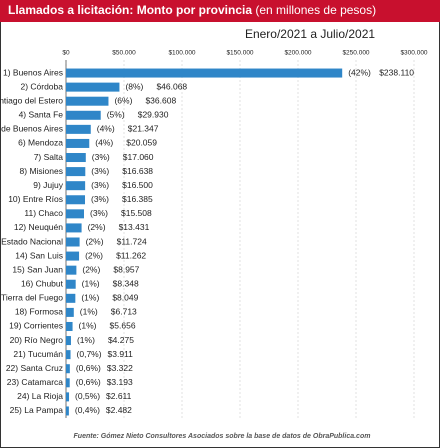 The image size is (440, 448). I want to click on value-label: $16.500, so click(137, 185).